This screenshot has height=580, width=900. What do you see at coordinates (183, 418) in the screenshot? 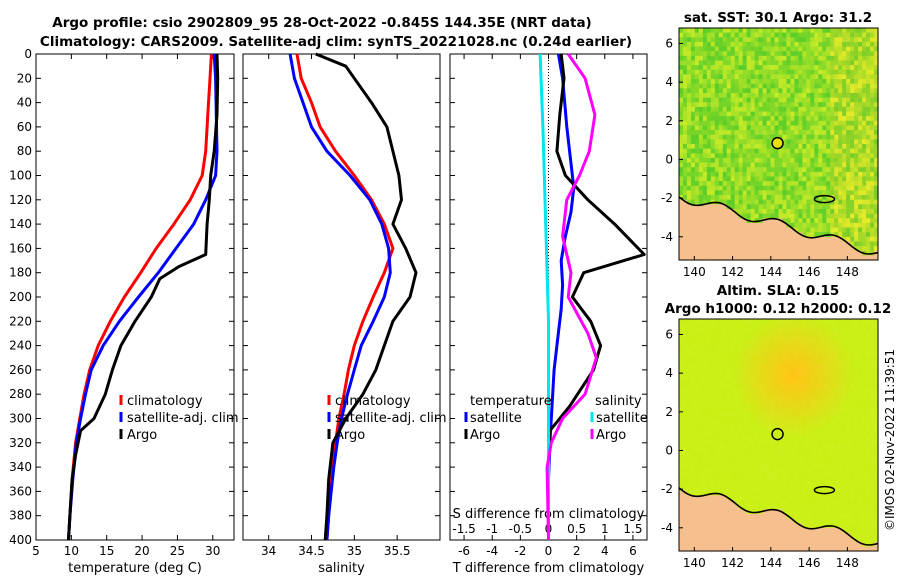
I see `legend-label: satellite-adj. clim` at bounding box center [183, 418].